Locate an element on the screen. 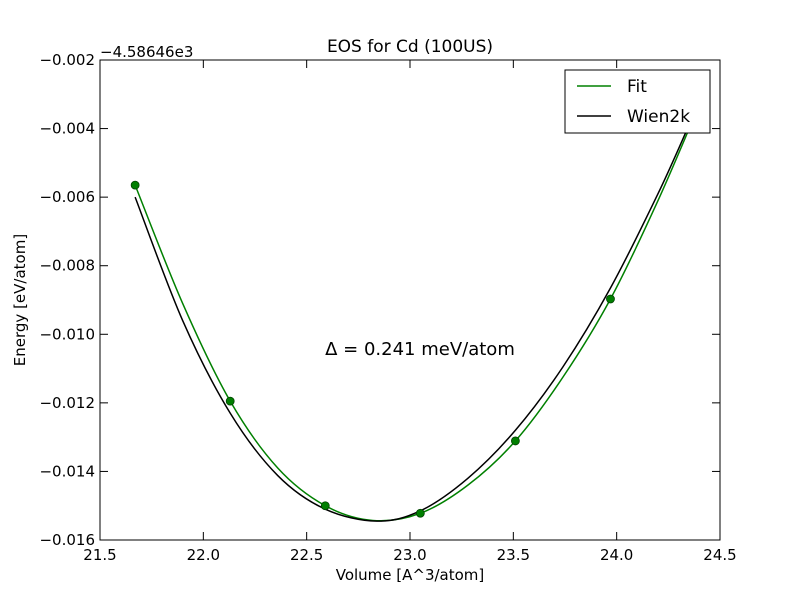 The width and height of the screenshot is (800, 600). x-tick-label: 24.5 is located at coordinates (719, 555).